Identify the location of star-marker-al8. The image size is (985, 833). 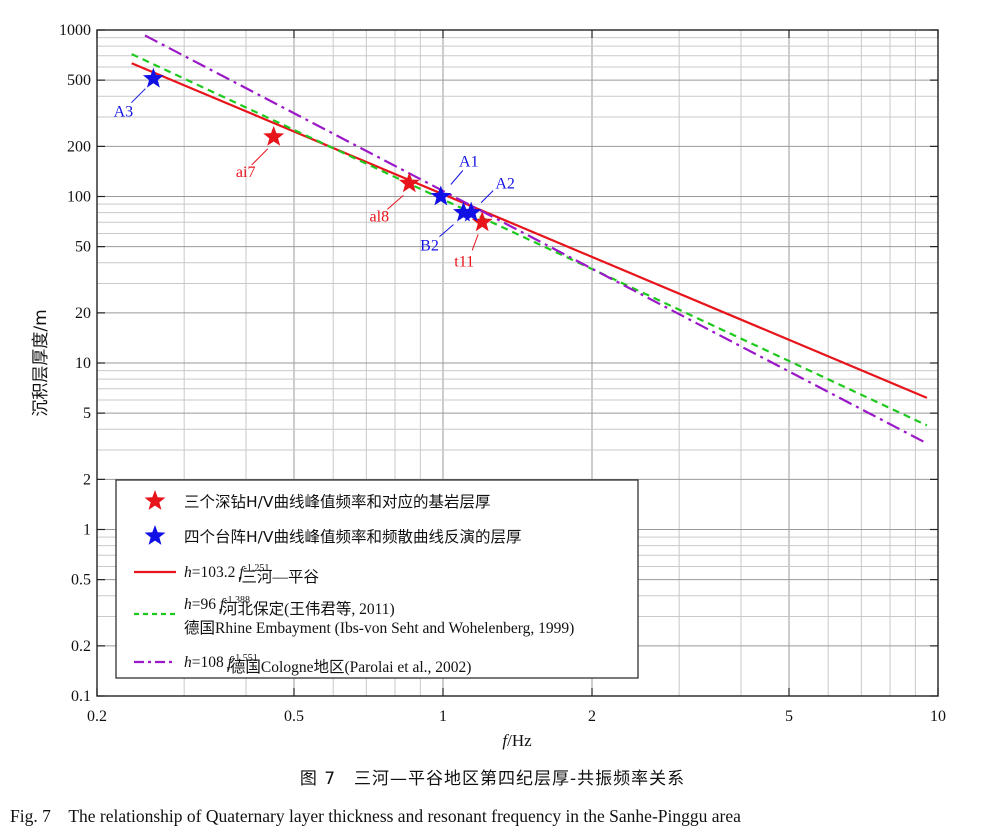
(409, 182).